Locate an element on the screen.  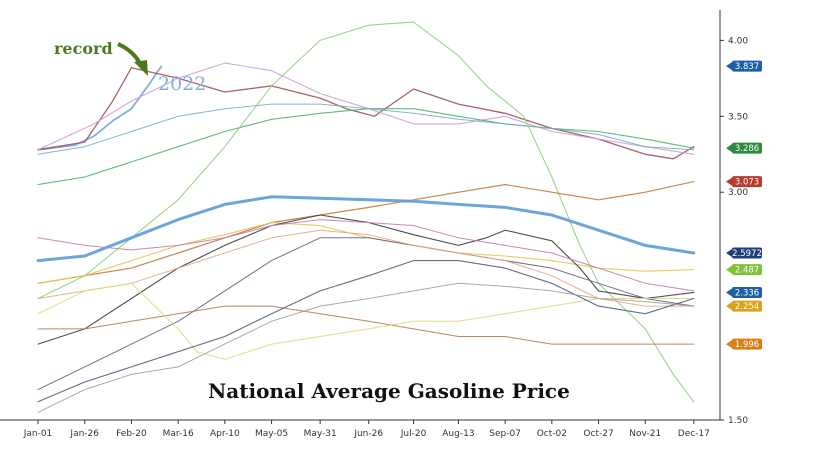
y-tick-label: 1.50 is located at coordinates (738, 421).